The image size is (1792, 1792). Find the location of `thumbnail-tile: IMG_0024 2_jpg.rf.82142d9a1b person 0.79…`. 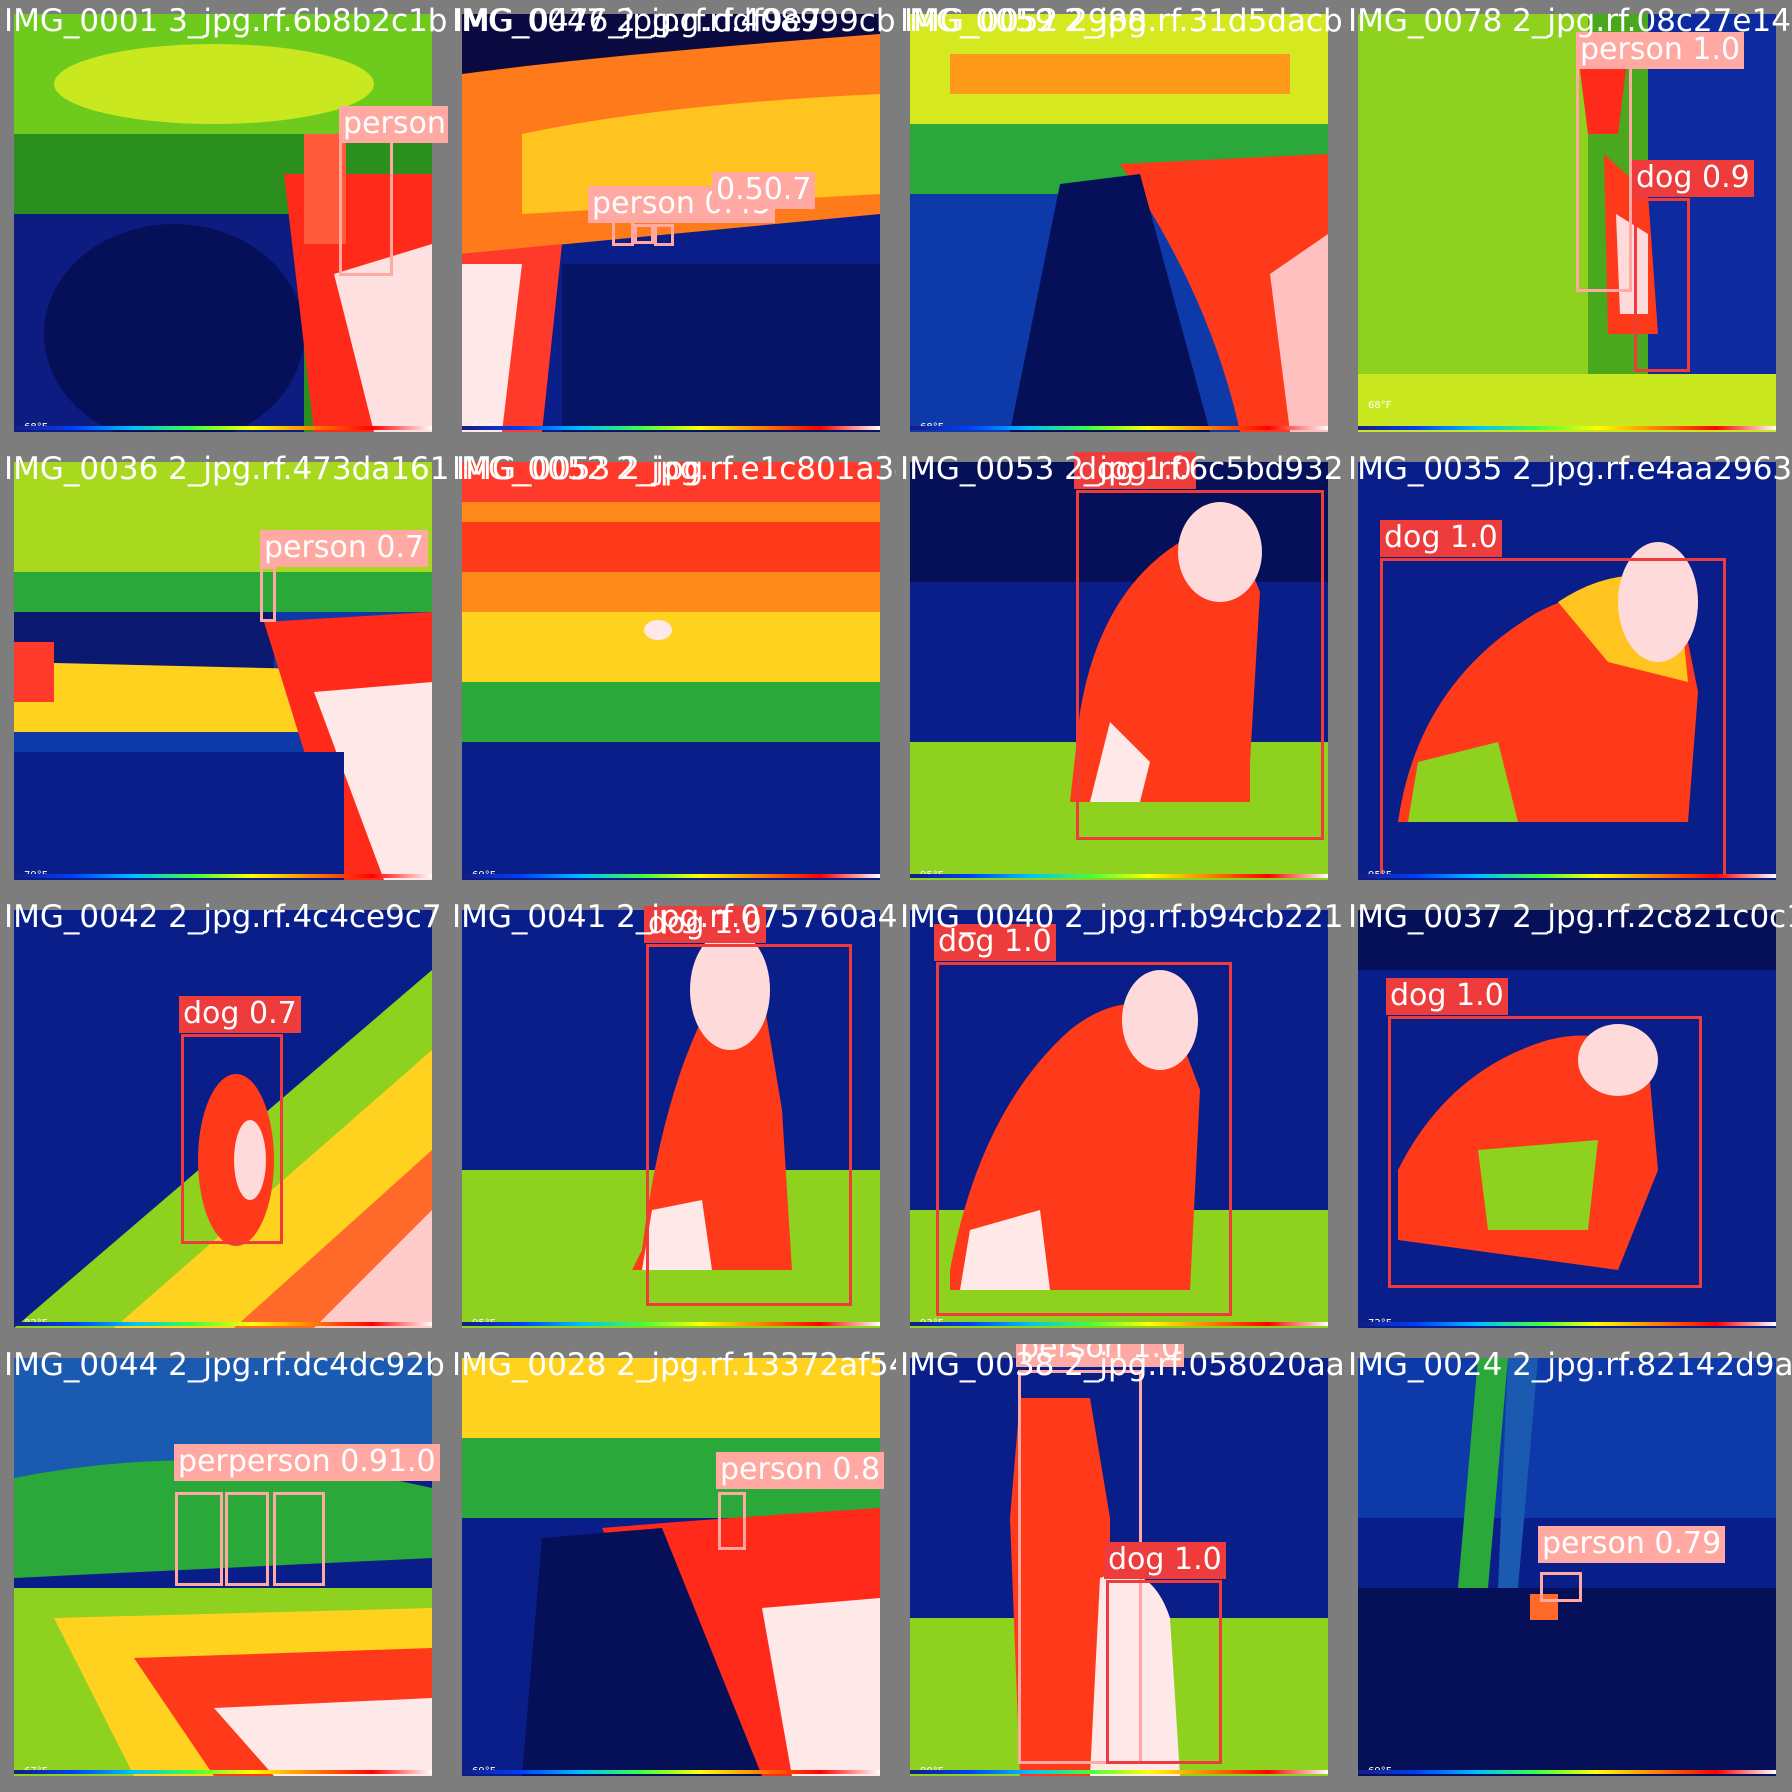

thumbnail-tile: IMG_0024 2_jpg.rf.82142d9a1b person 0.79… is located at coordinates (1568, 1568).